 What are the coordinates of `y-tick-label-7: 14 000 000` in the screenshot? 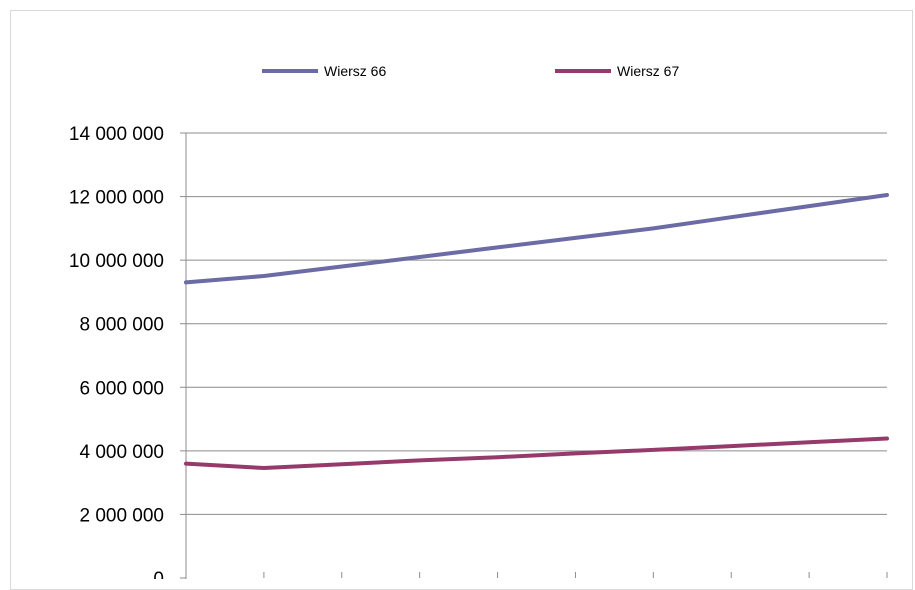 It's located at (116, 134).